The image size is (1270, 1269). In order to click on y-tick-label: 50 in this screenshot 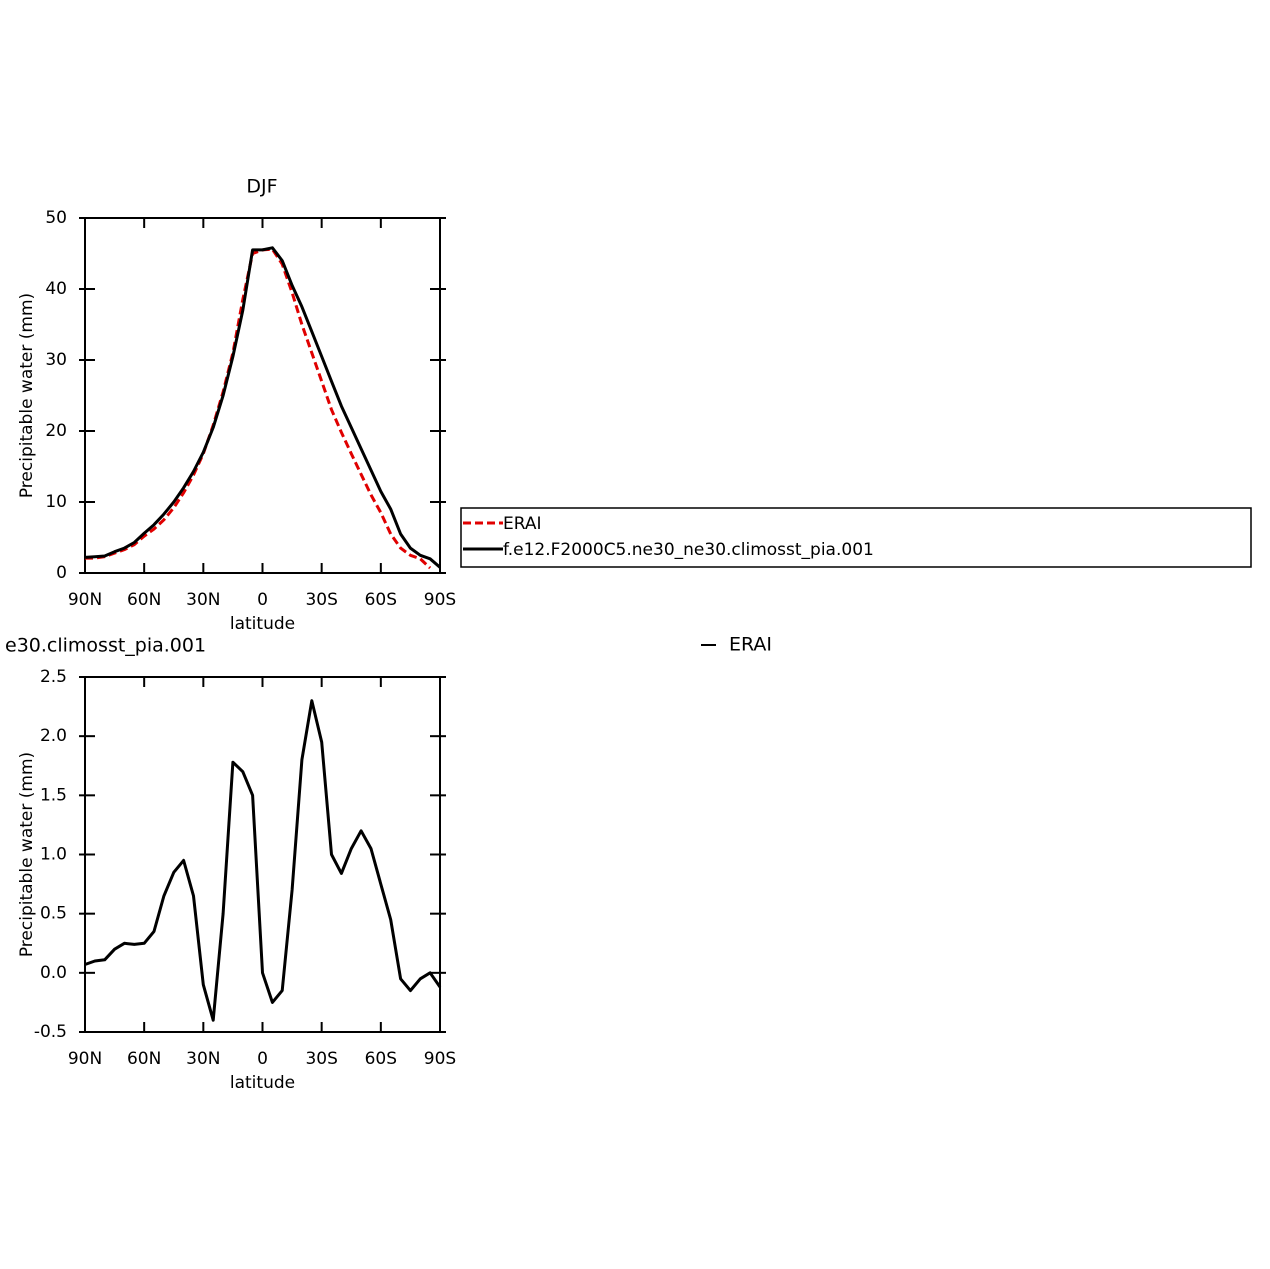, I will do `click(56, 218)`.